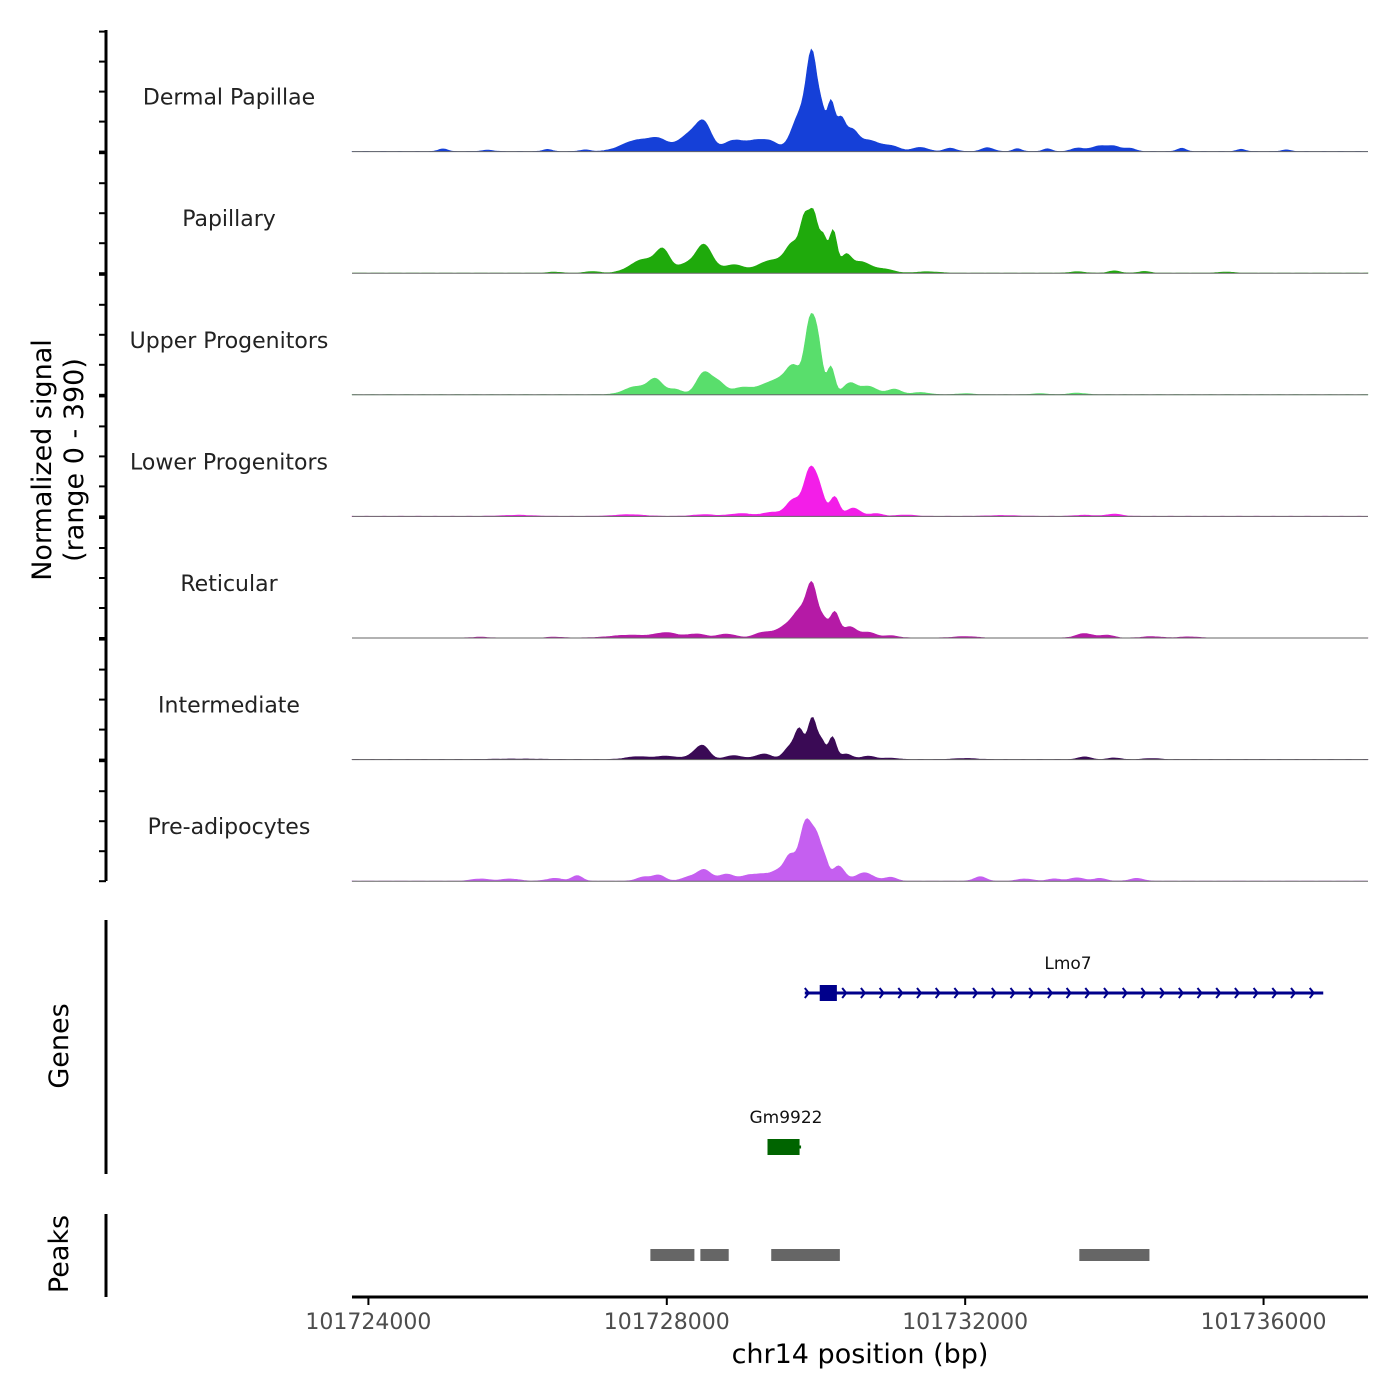 The image size is (1400, 1400). What do you see at coordinates (59, 1254) in the screenshot?
I see `peaks-panel-label: Peaks` at bounding box center [59, 1254].